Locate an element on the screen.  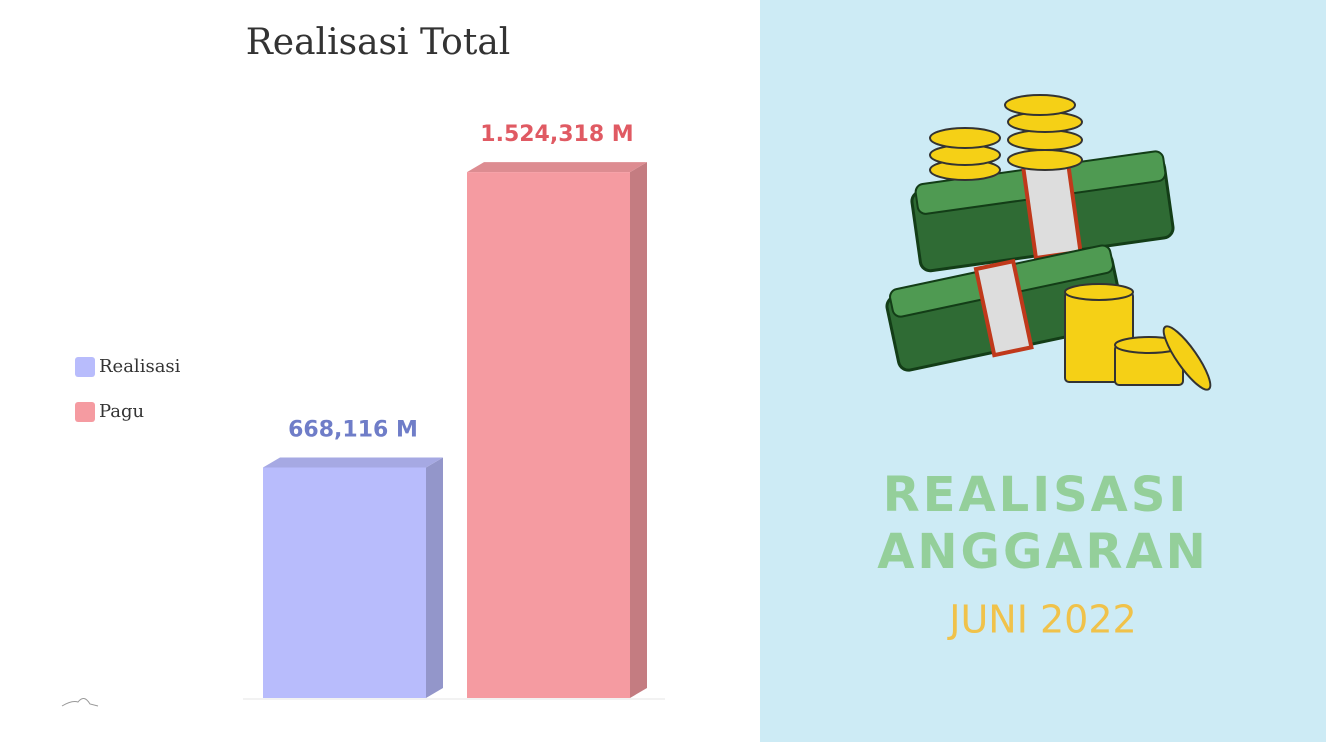
panel-subtitle: JUNI 2022 is located at coordinates (1041, 620).